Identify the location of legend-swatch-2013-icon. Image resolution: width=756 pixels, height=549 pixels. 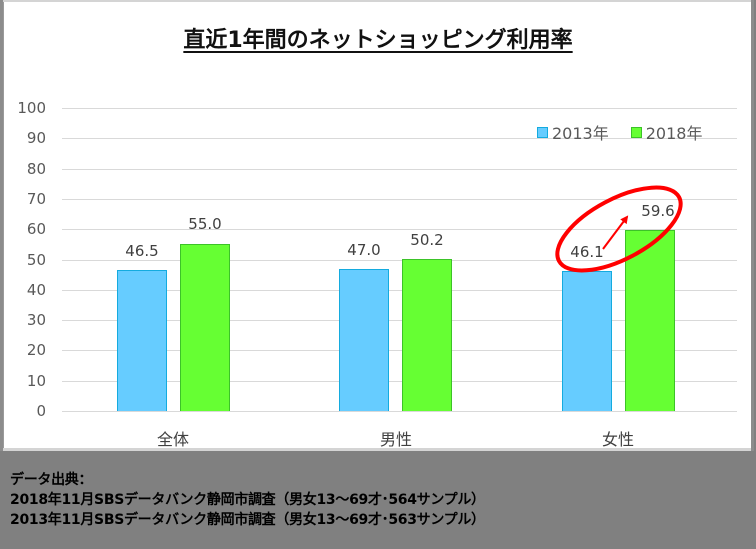
(542, 132).